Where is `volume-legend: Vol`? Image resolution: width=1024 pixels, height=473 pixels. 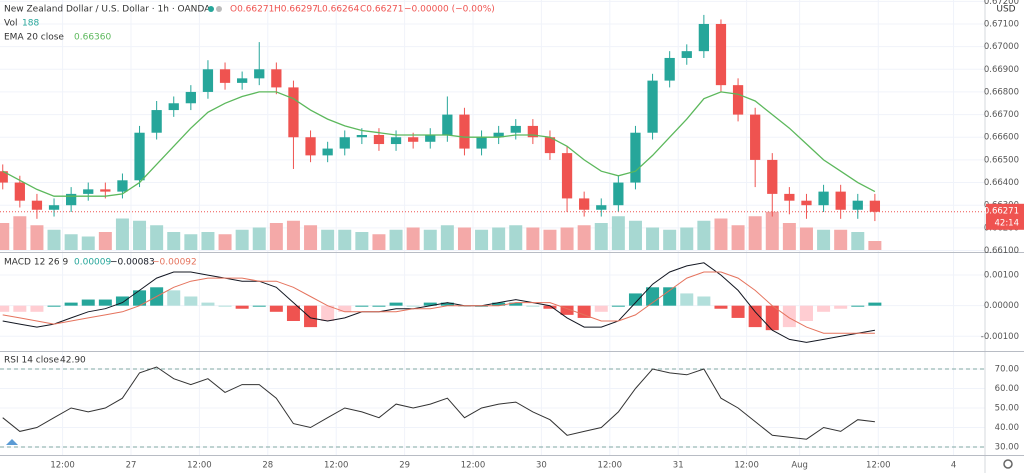 volume-legend: Vol is located at coordinates (10, 24).